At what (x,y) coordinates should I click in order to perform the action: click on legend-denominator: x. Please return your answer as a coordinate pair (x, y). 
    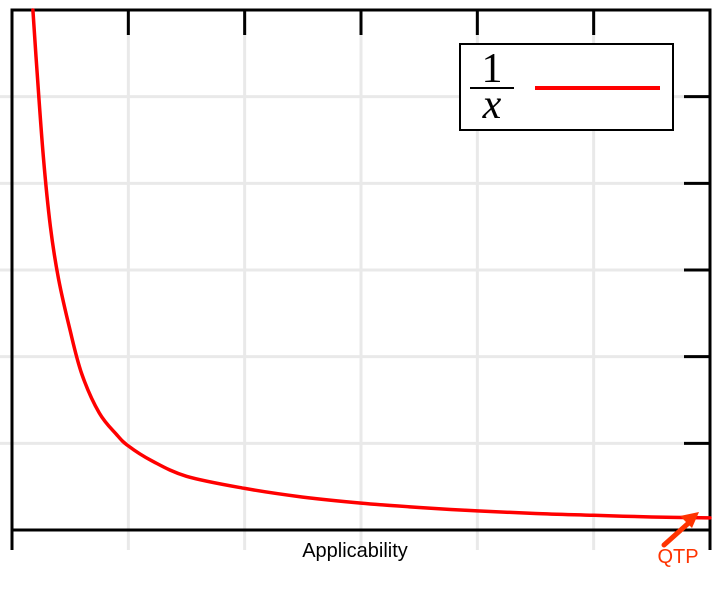
    Looking at the image, I should click on (492, 105).